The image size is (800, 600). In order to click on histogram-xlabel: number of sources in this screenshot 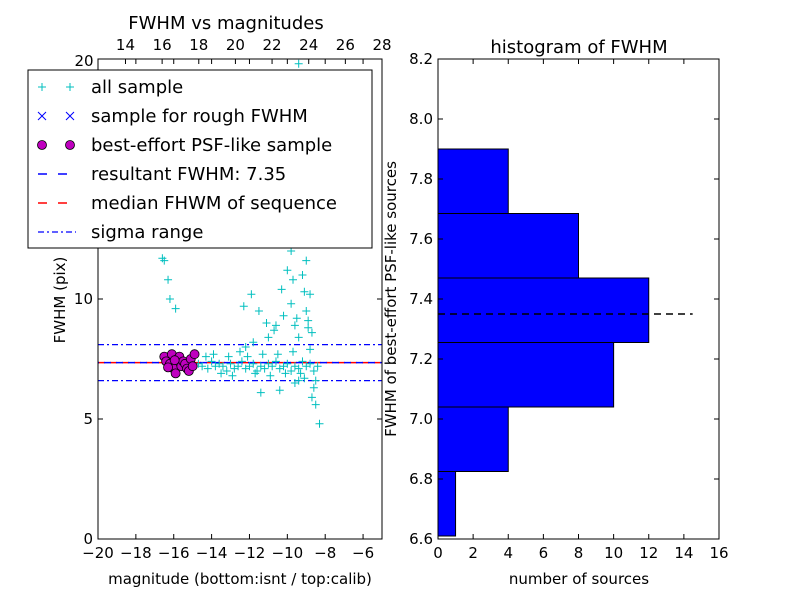, I will do `click(579, 579)`.